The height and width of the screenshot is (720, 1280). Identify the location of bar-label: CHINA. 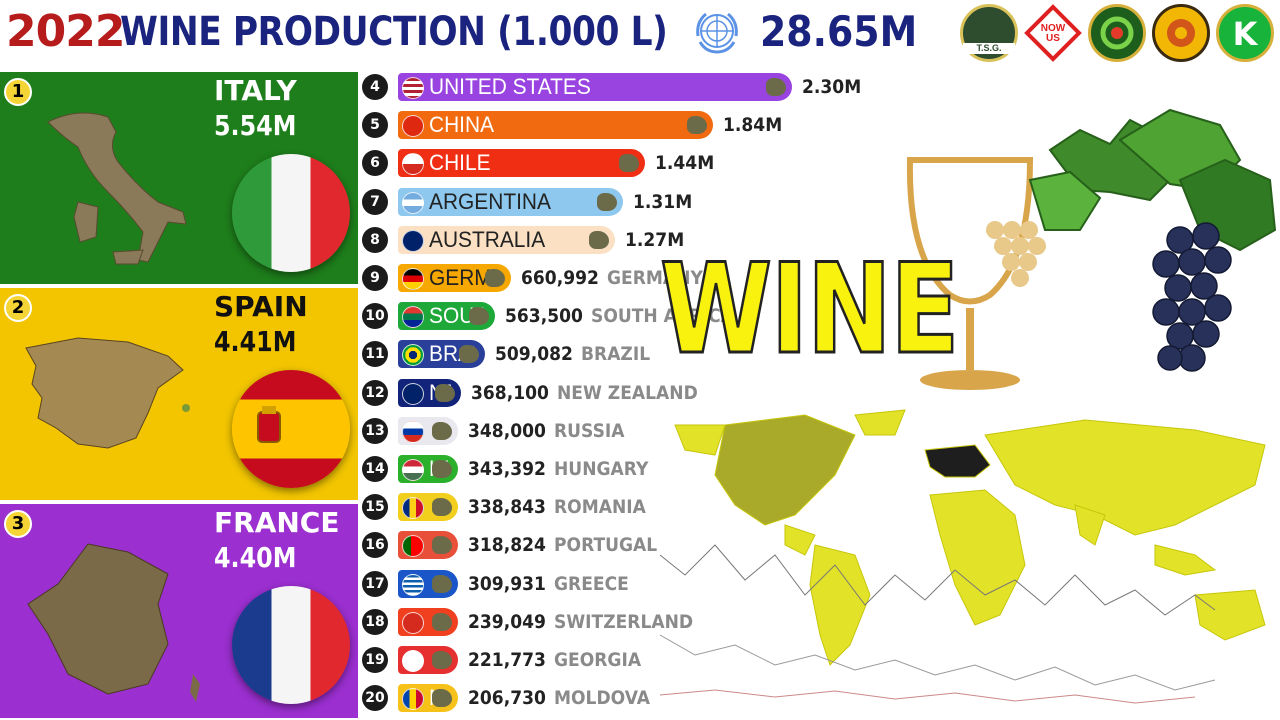
(462, 125).